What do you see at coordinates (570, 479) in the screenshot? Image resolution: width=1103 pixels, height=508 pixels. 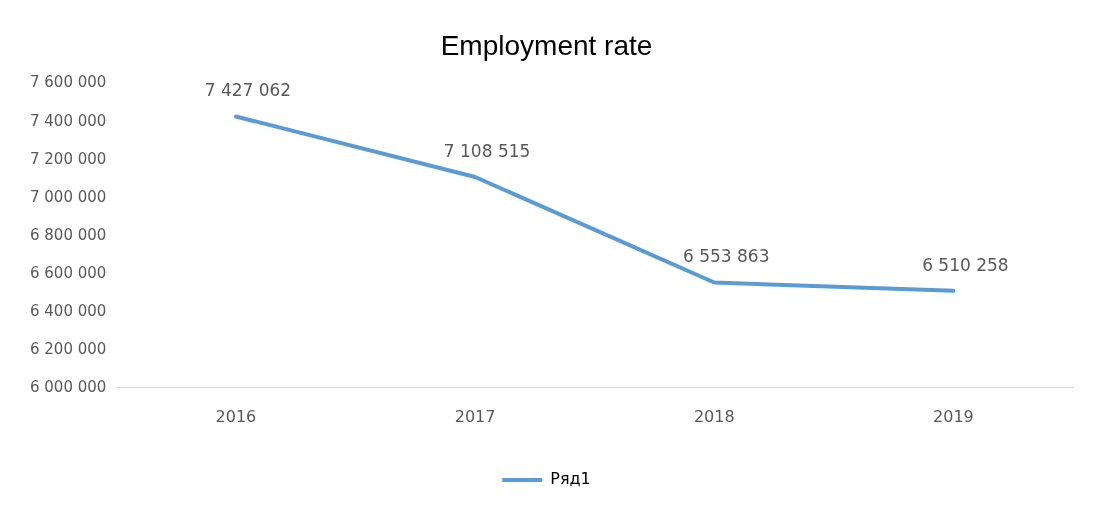 I see `legend-label: Ряд1` at bounding box center [570, 479].